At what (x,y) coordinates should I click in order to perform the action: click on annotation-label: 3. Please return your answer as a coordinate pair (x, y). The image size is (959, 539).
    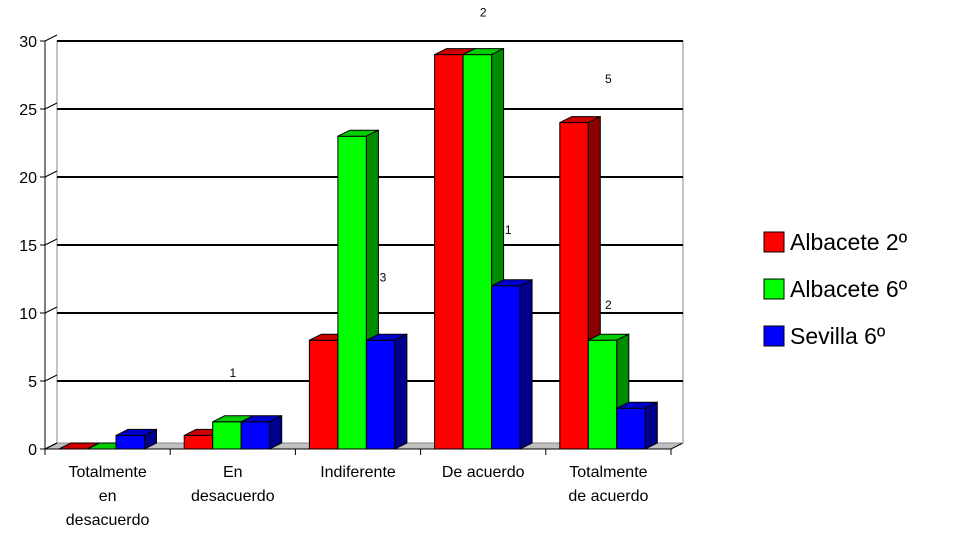
    Looking at the image, I should click on (383, 278).